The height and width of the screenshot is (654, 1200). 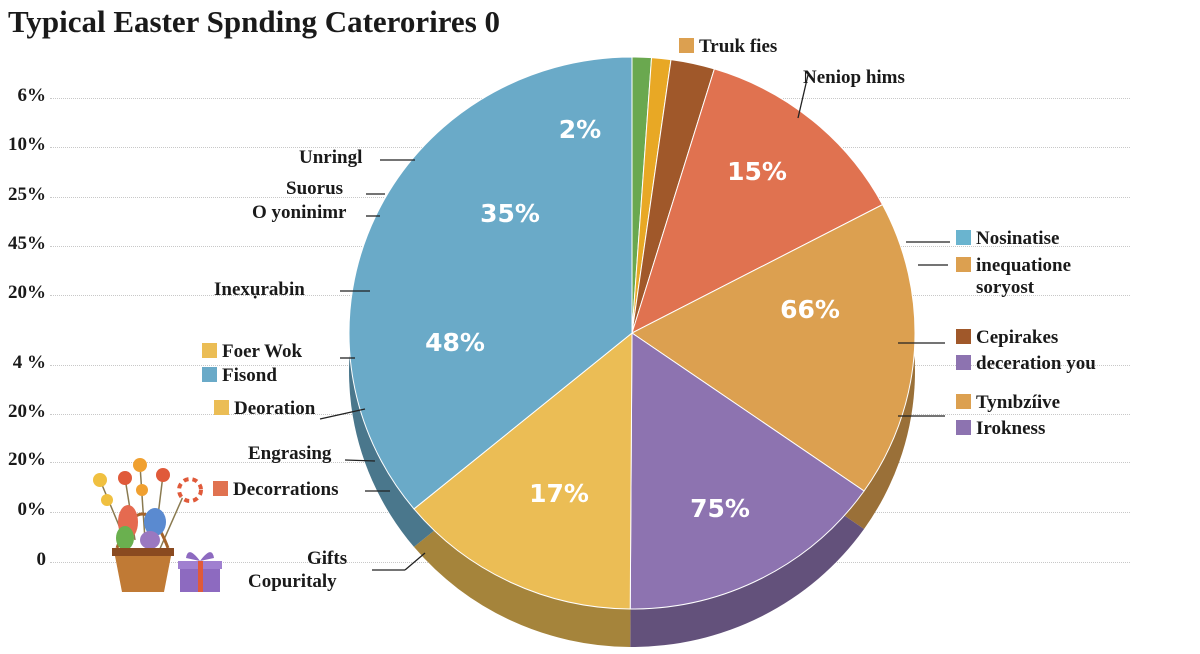 I want to click on legend-entry: Nosinatise, so click(x=1007, y=239).